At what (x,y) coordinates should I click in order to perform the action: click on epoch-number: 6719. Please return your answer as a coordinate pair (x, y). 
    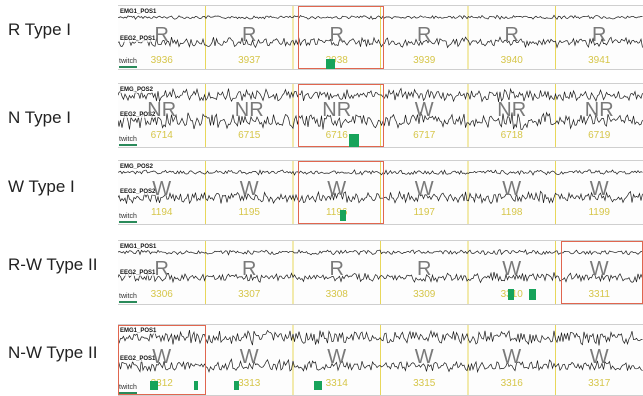
    Looking at the image, I should click on (599, 135).